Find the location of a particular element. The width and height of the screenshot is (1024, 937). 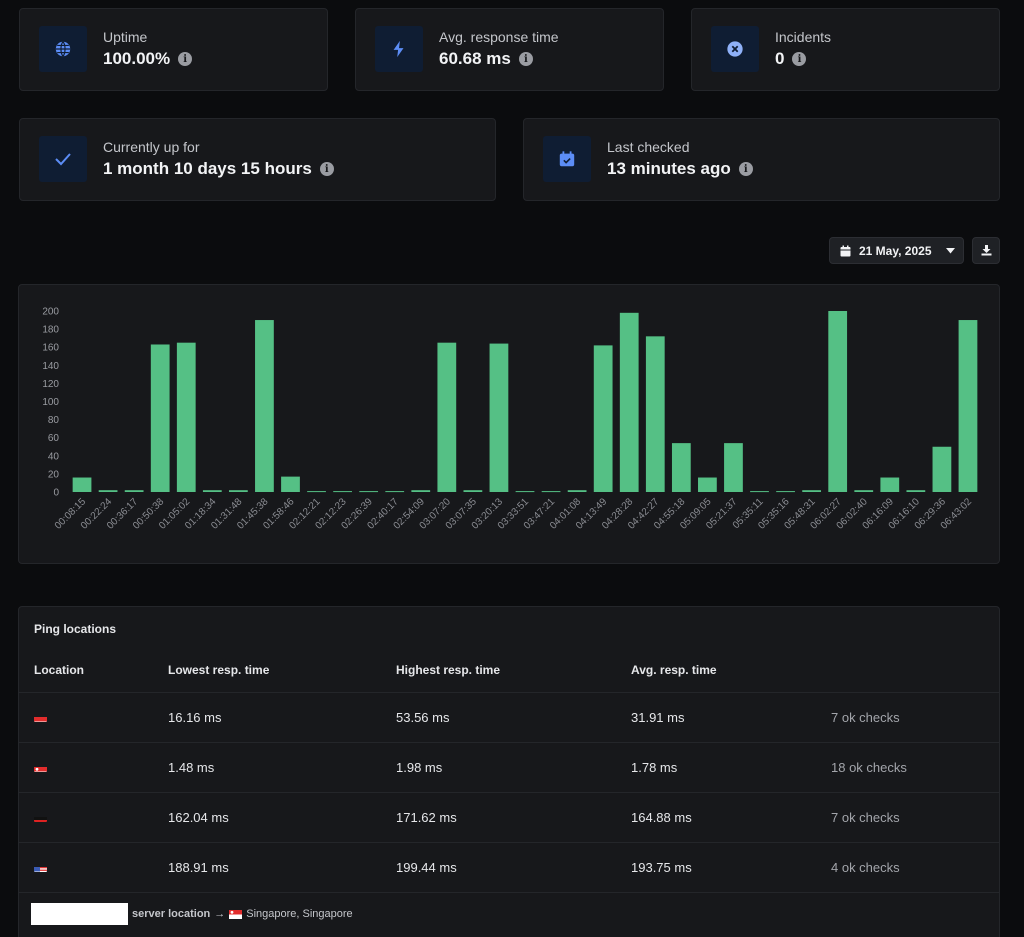

incidents-value: 0 is located at coordinates (780, 58).